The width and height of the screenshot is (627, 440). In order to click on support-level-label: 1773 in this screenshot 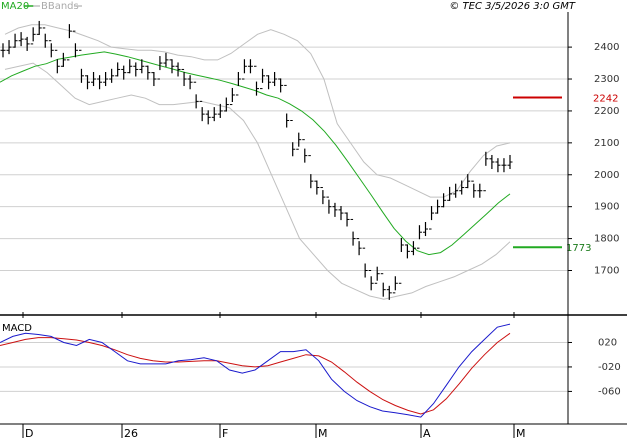, I will do `click(578, 248)`.